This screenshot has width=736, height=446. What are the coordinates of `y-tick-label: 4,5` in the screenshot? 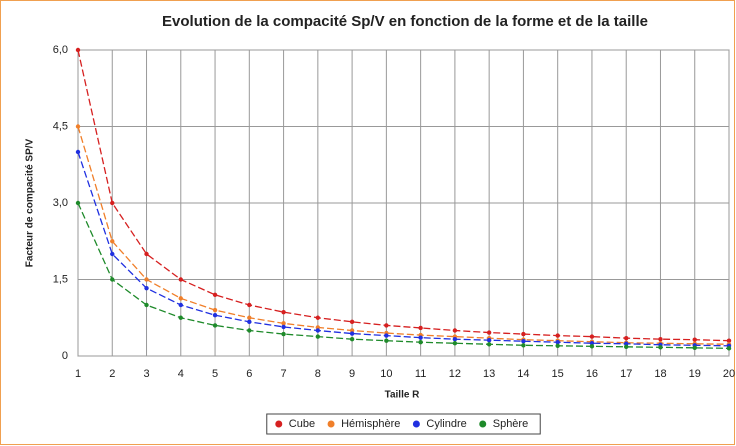 It's located at (60, 126).